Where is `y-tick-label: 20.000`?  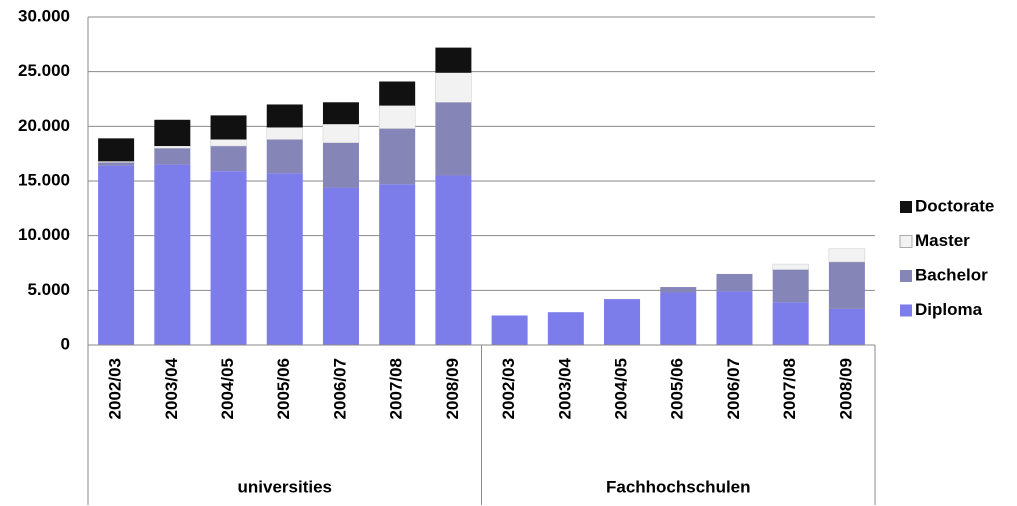
y-tick-label: 20.000 is located at coordinates (44, 125).